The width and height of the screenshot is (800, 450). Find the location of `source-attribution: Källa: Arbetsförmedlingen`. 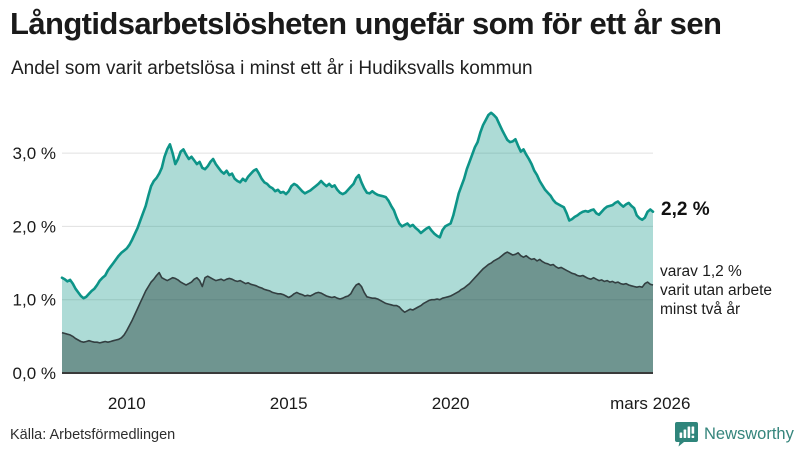

source-attribution: Källa: Arbetsförmedlingen is located at coordinates (93, 435).